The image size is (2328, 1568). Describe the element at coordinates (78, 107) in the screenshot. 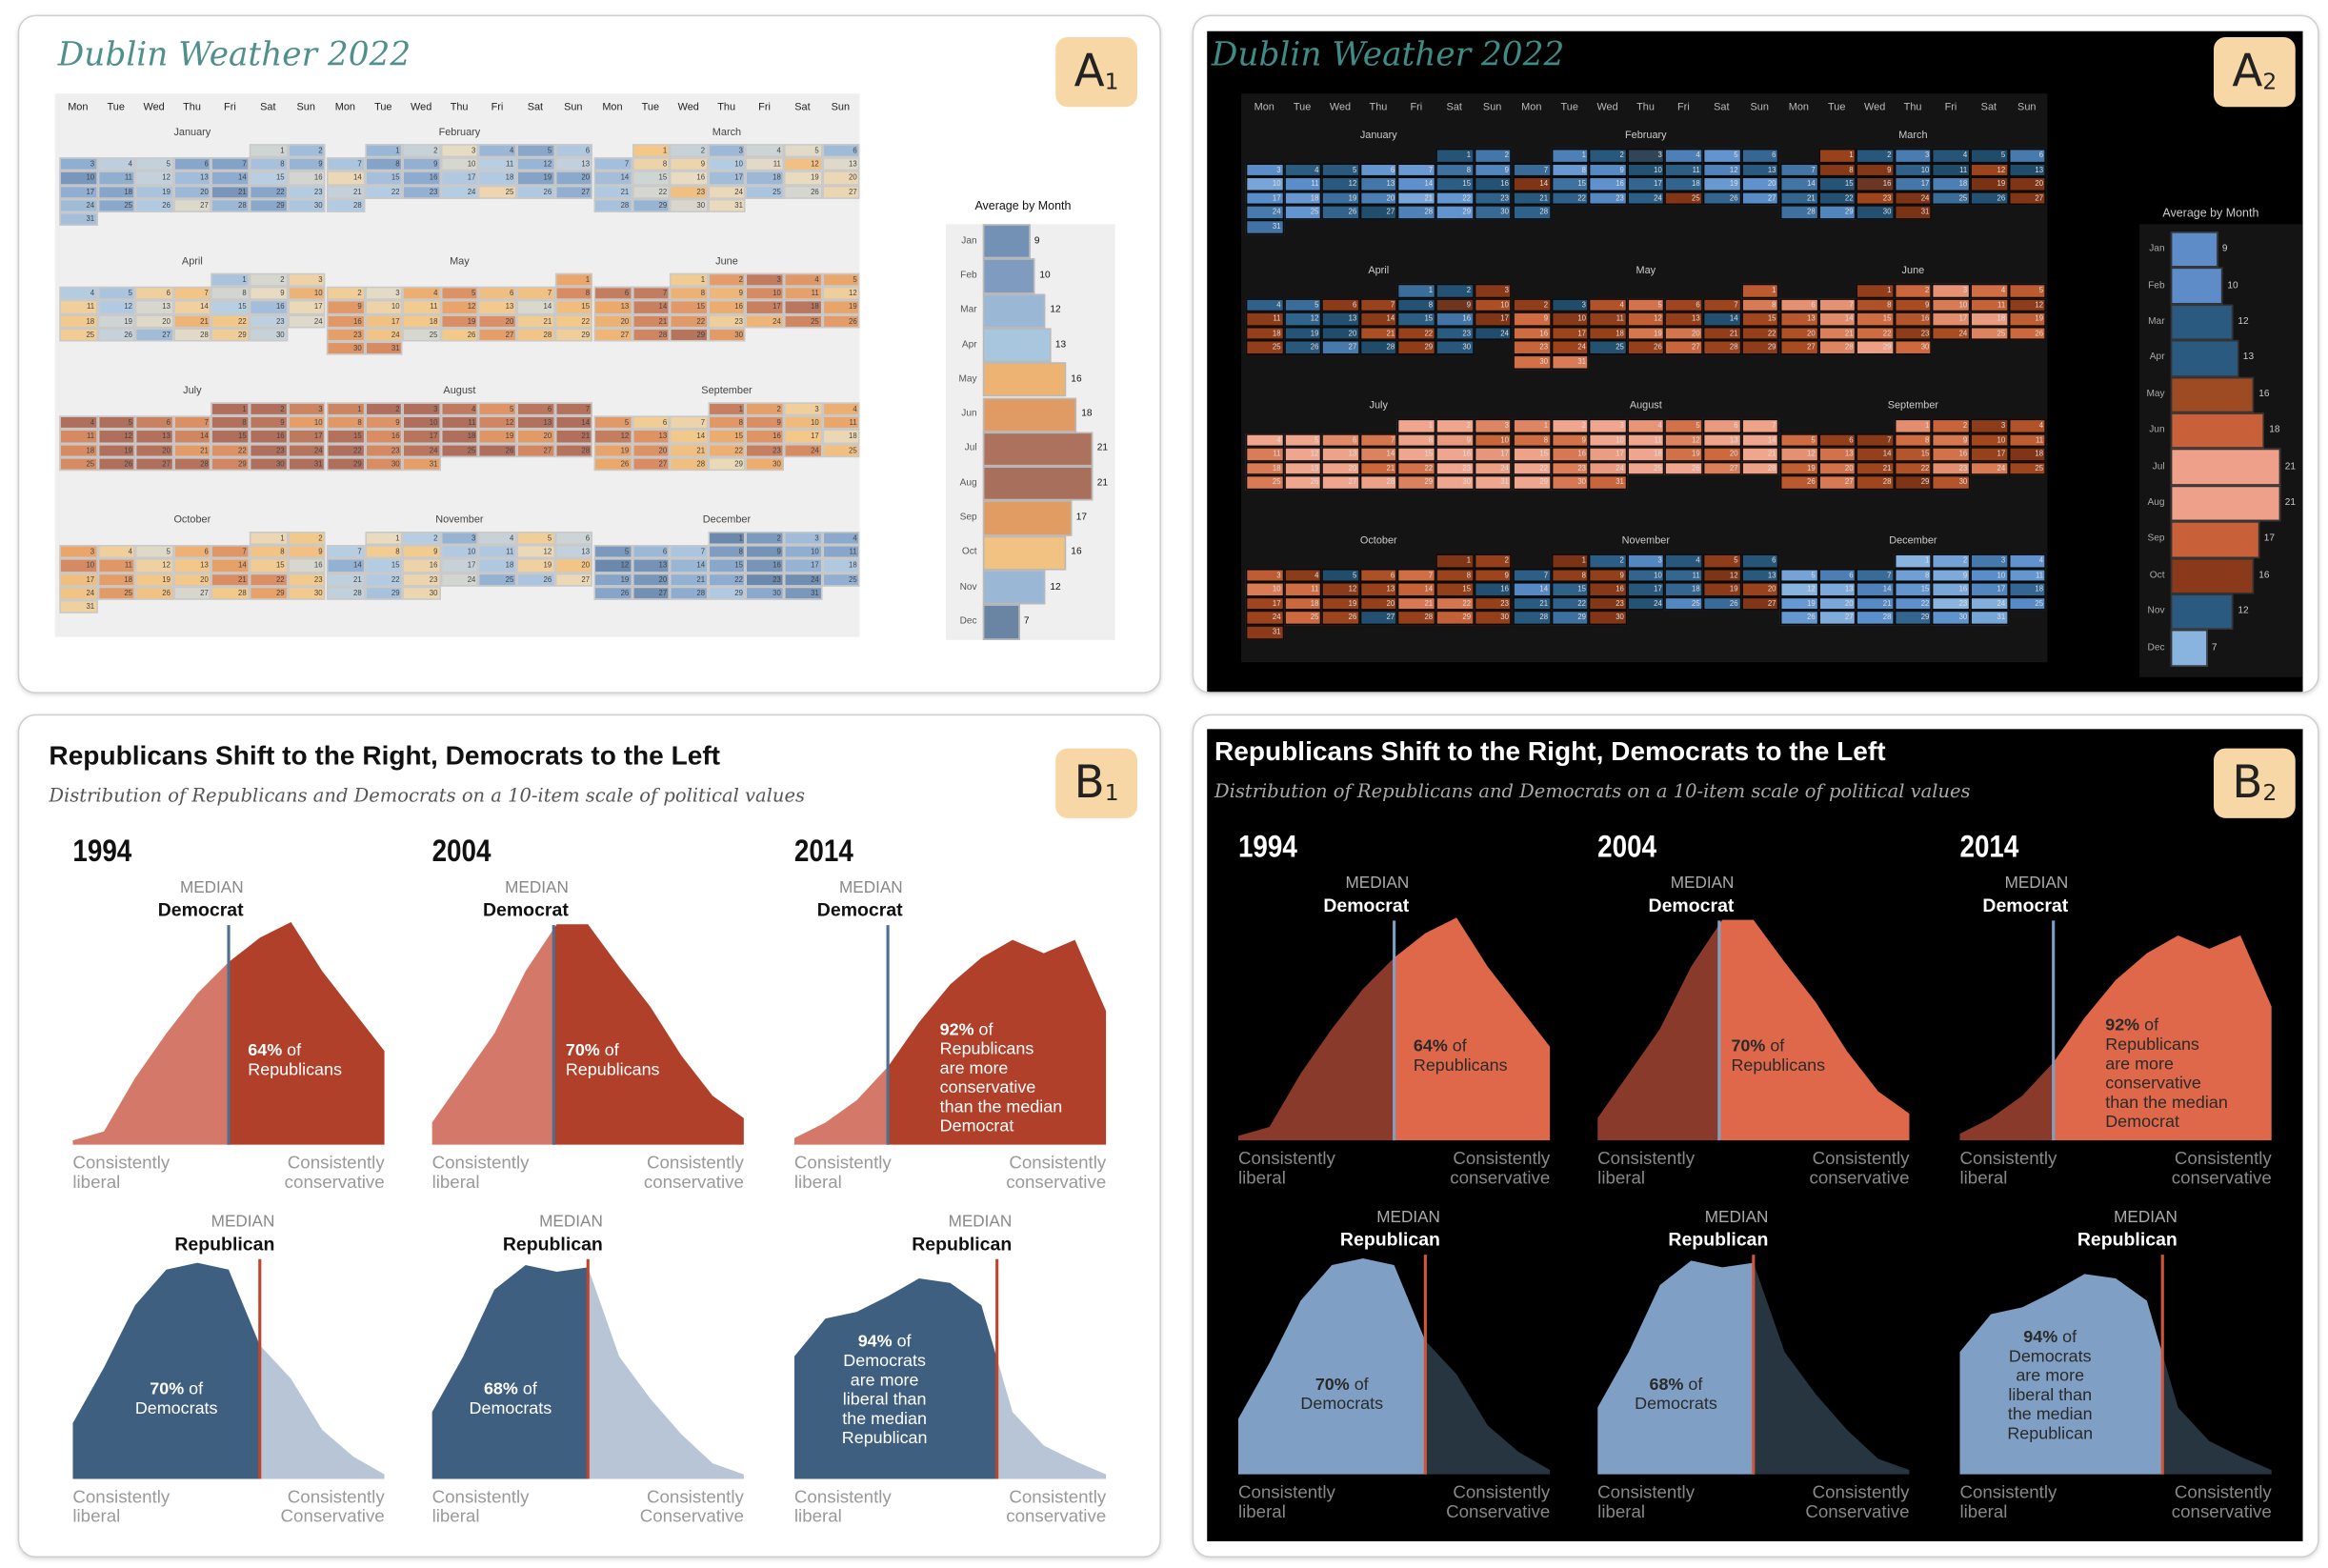

I see `weekday-label: Mon` at that location.